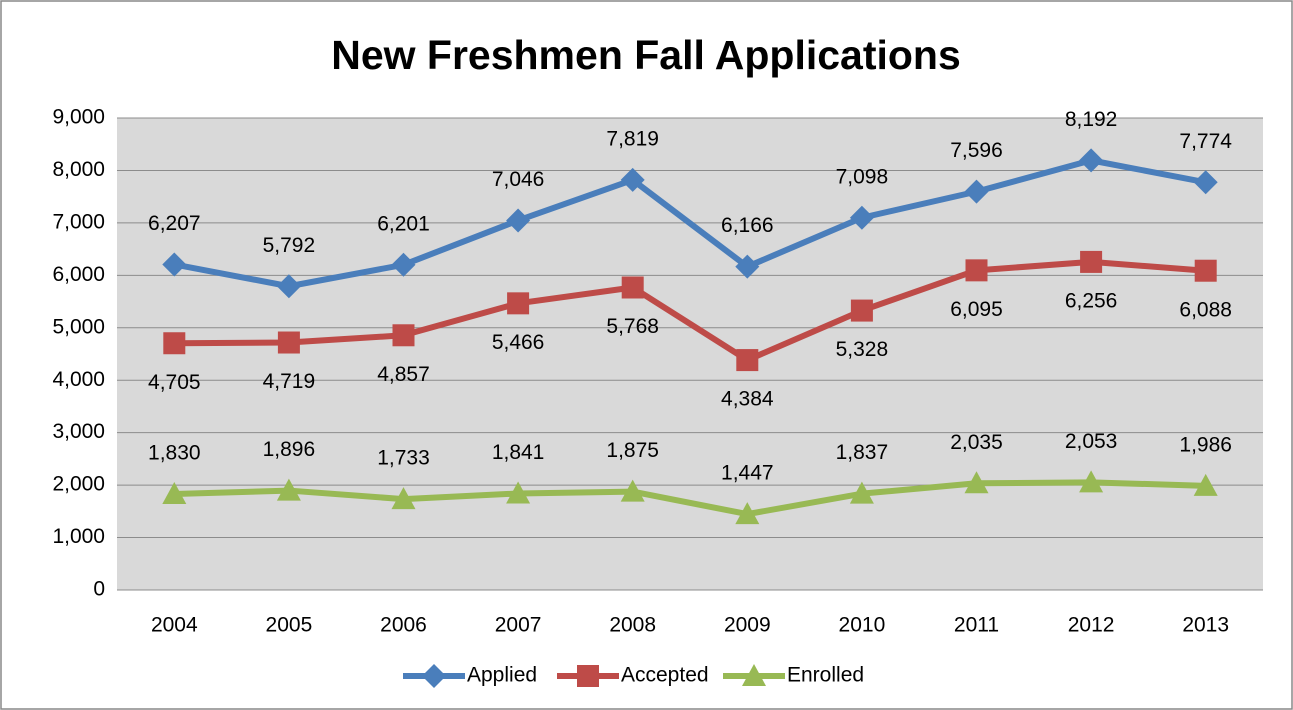  What do you see at coordinates (78, 484) in the screenshot?
I see `y-tick-label: 2,000` at bounding box center [78, 484].